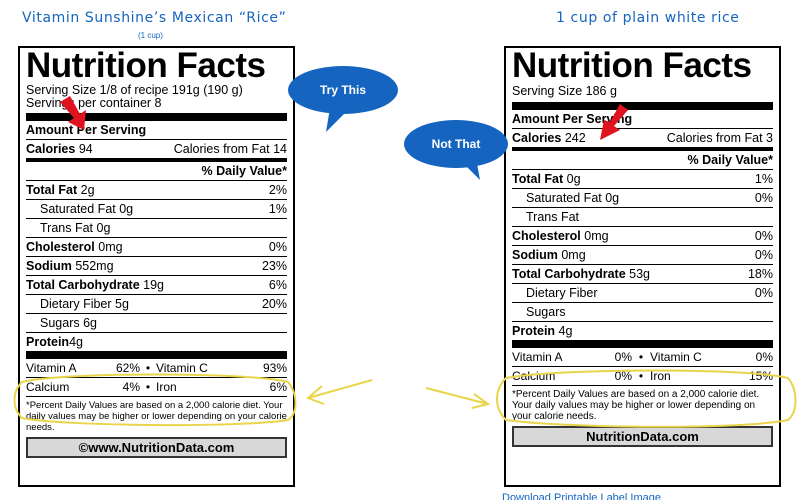 This screenshot has height=500, width=800. Describe the element at coordinates (277, 209) in the screenshot. I see `left-nutrient-dv: 1%` at that location.